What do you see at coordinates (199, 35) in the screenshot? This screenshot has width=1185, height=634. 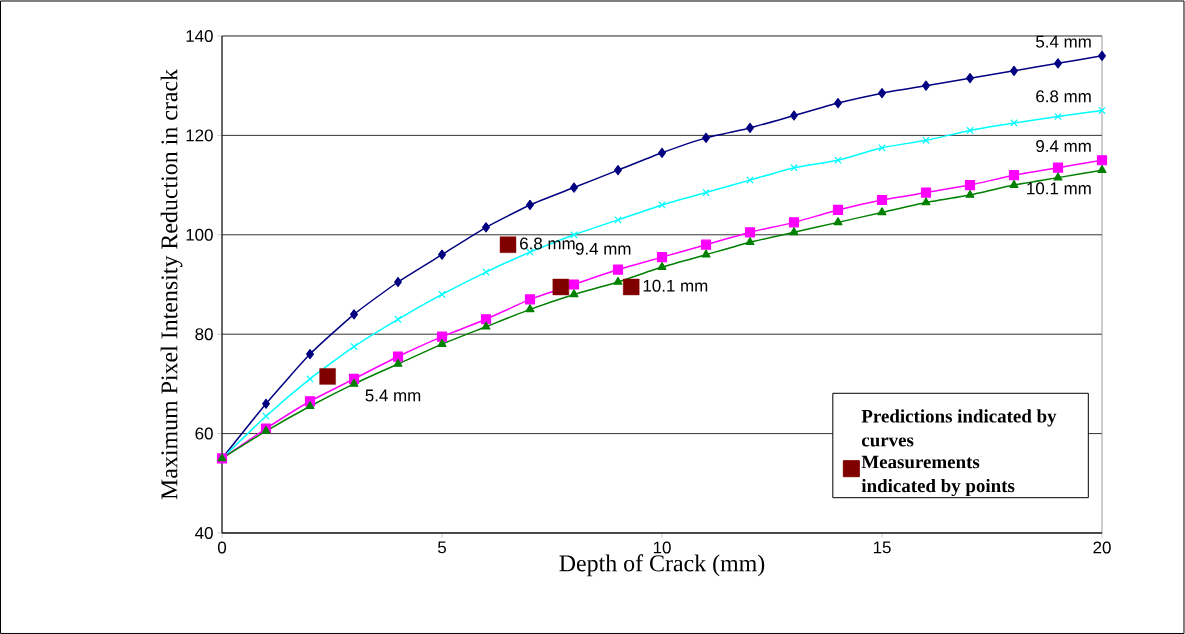 I see `y-tick-label: 140` at bounding box center [199, 35].